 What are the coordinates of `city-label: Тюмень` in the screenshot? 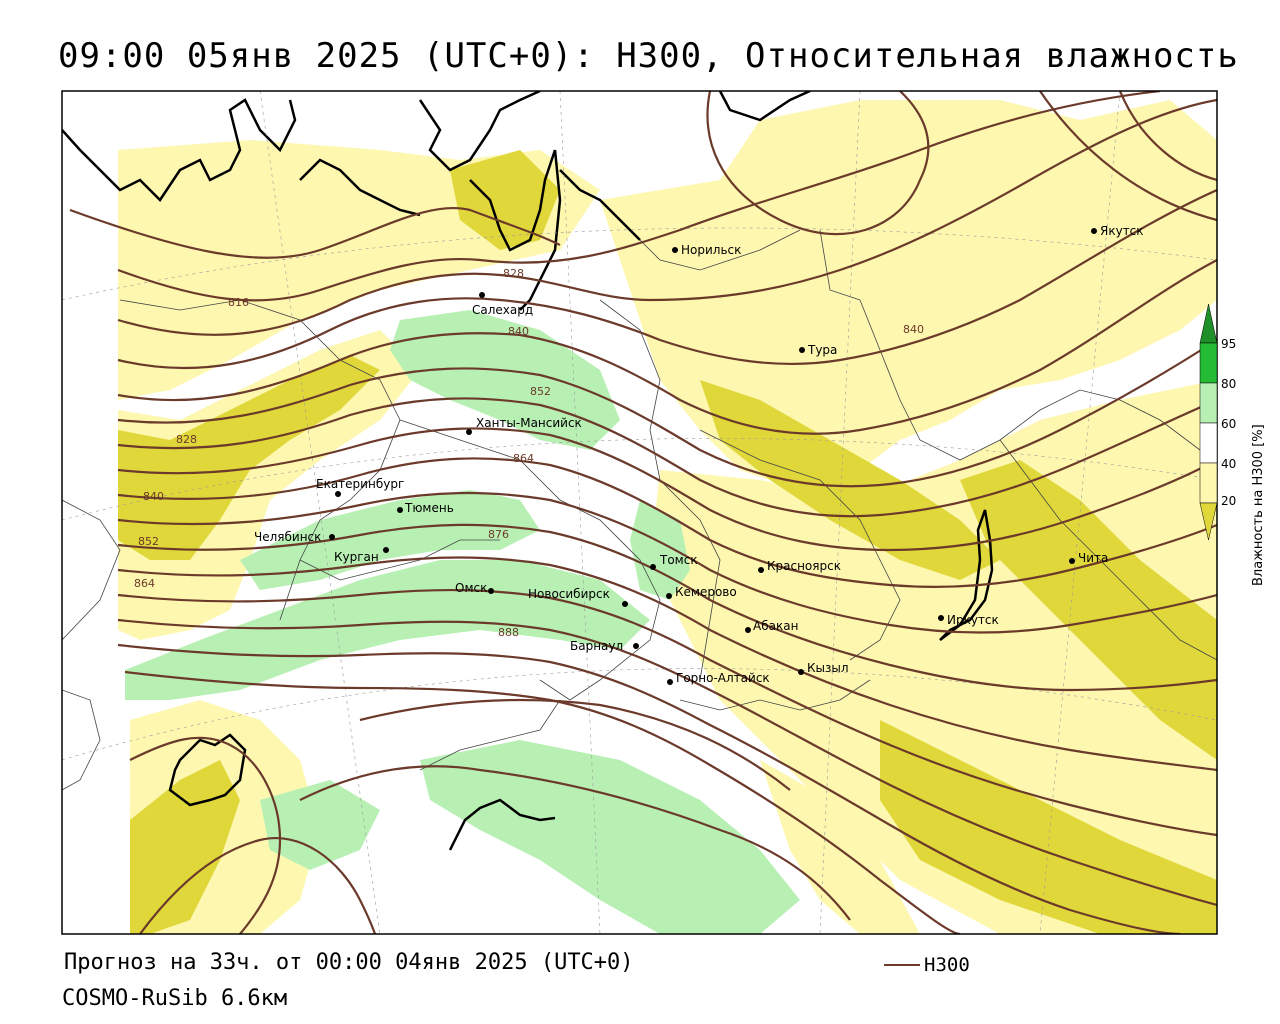 It's located at (429, 508).